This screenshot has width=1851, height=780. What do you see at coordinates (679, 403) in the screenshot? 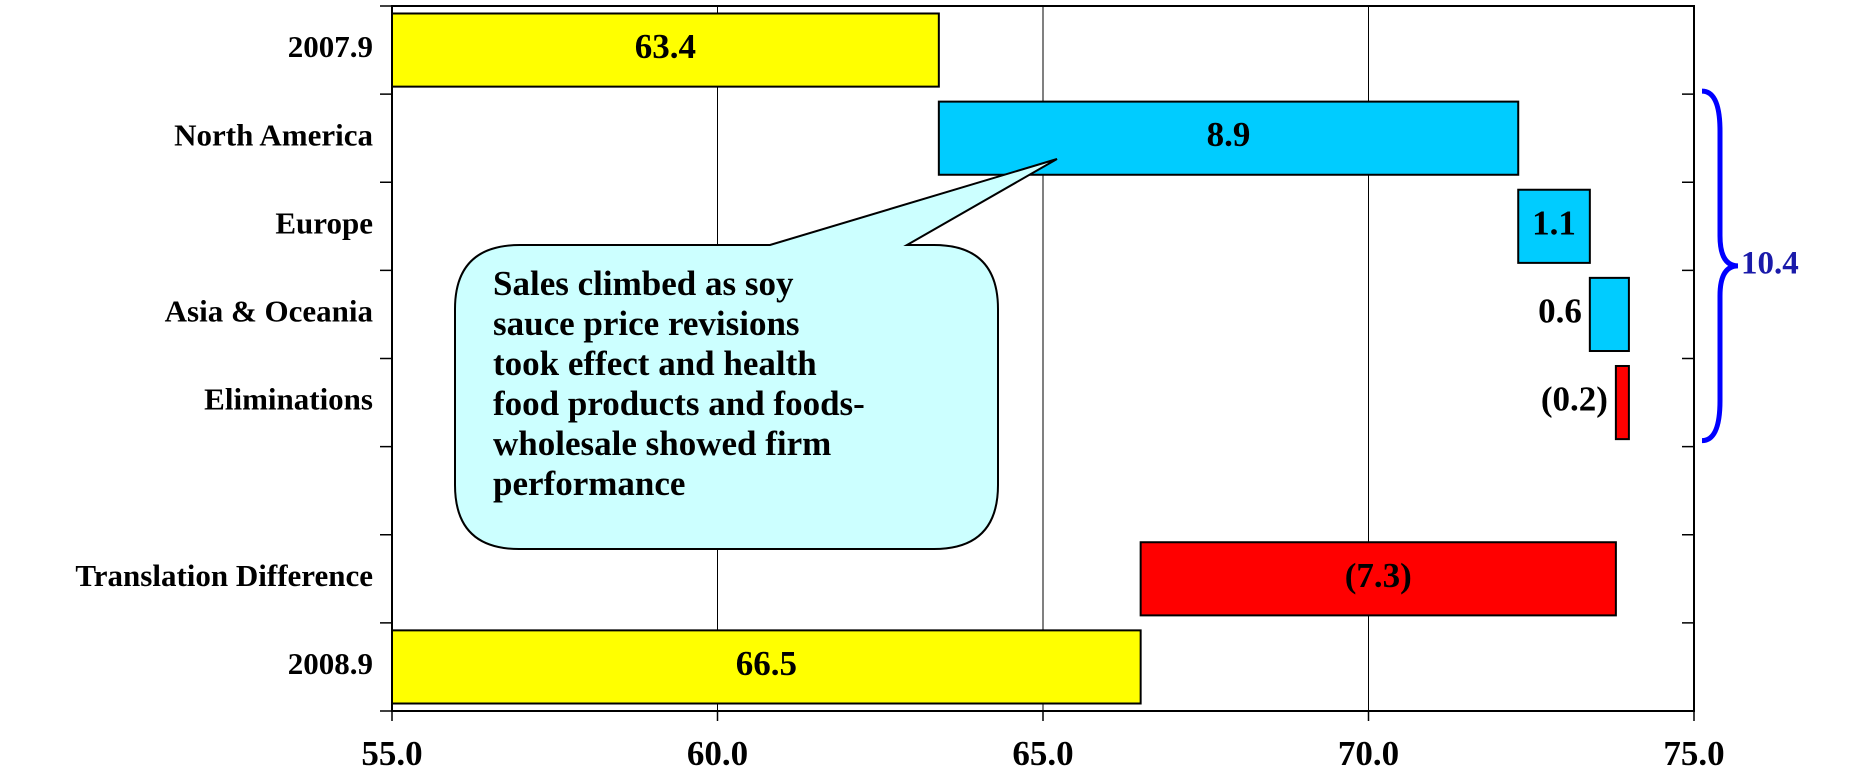
I see `callout-text: food products and foods-` at bounding box center [679, 403].